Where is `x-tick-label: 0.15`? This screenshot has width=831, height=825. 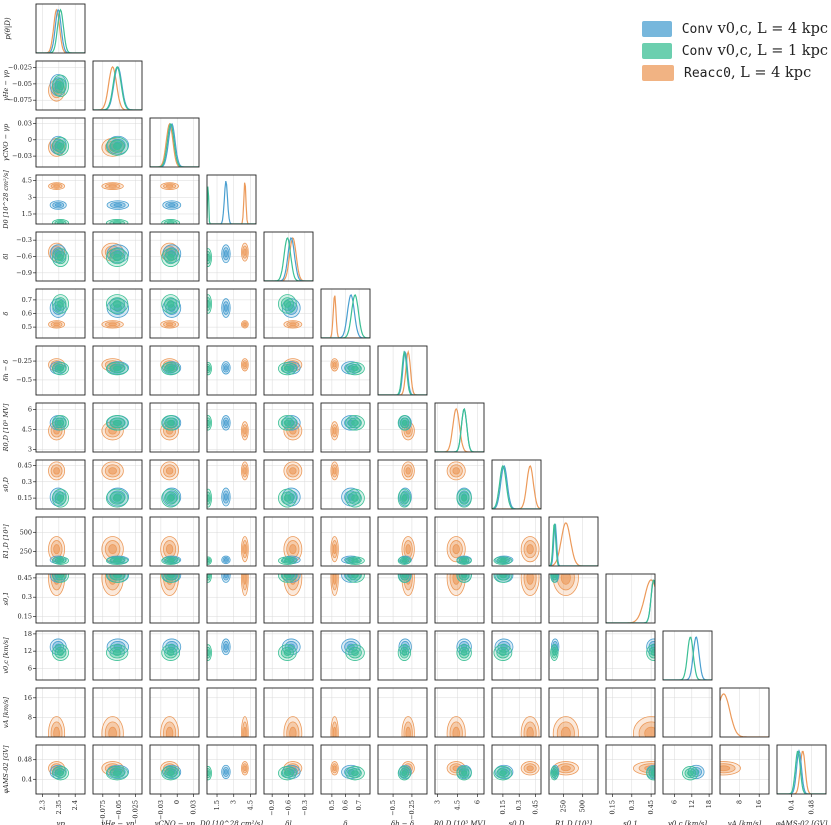 x-tick-label: 0.15 is located at coordinates (612, 807).